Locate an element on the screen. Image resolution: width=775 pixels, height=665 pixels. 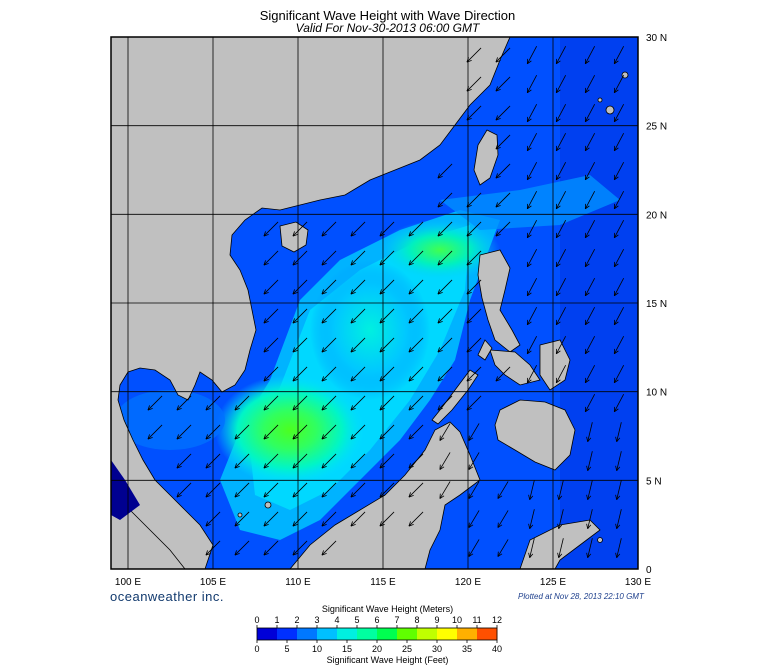
colorbar-meters-tick: 12 is located at coordinates (497, 620).